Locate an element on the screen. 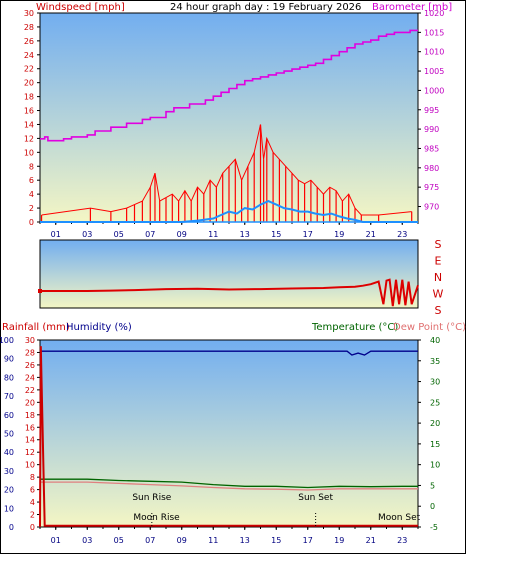 The height and width of the screenshot is (567, 529). humidity-tick-label: 70 is located at coordinates (9, 396).